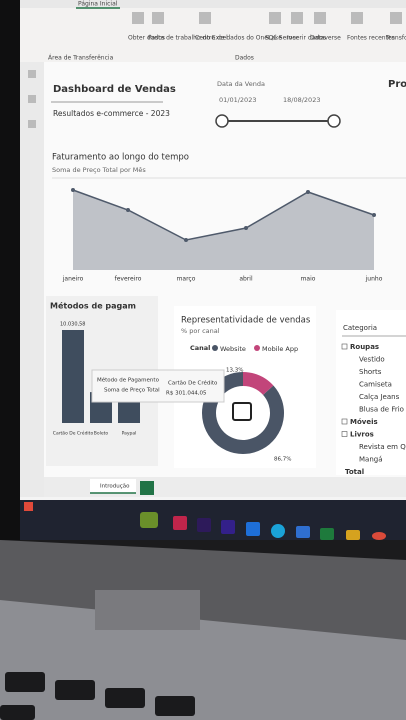 The image size is (406, 720). What do you see at coordinates (213, 520) in the screenshot?
I see `taskbar` at bounding box center [213, 520].